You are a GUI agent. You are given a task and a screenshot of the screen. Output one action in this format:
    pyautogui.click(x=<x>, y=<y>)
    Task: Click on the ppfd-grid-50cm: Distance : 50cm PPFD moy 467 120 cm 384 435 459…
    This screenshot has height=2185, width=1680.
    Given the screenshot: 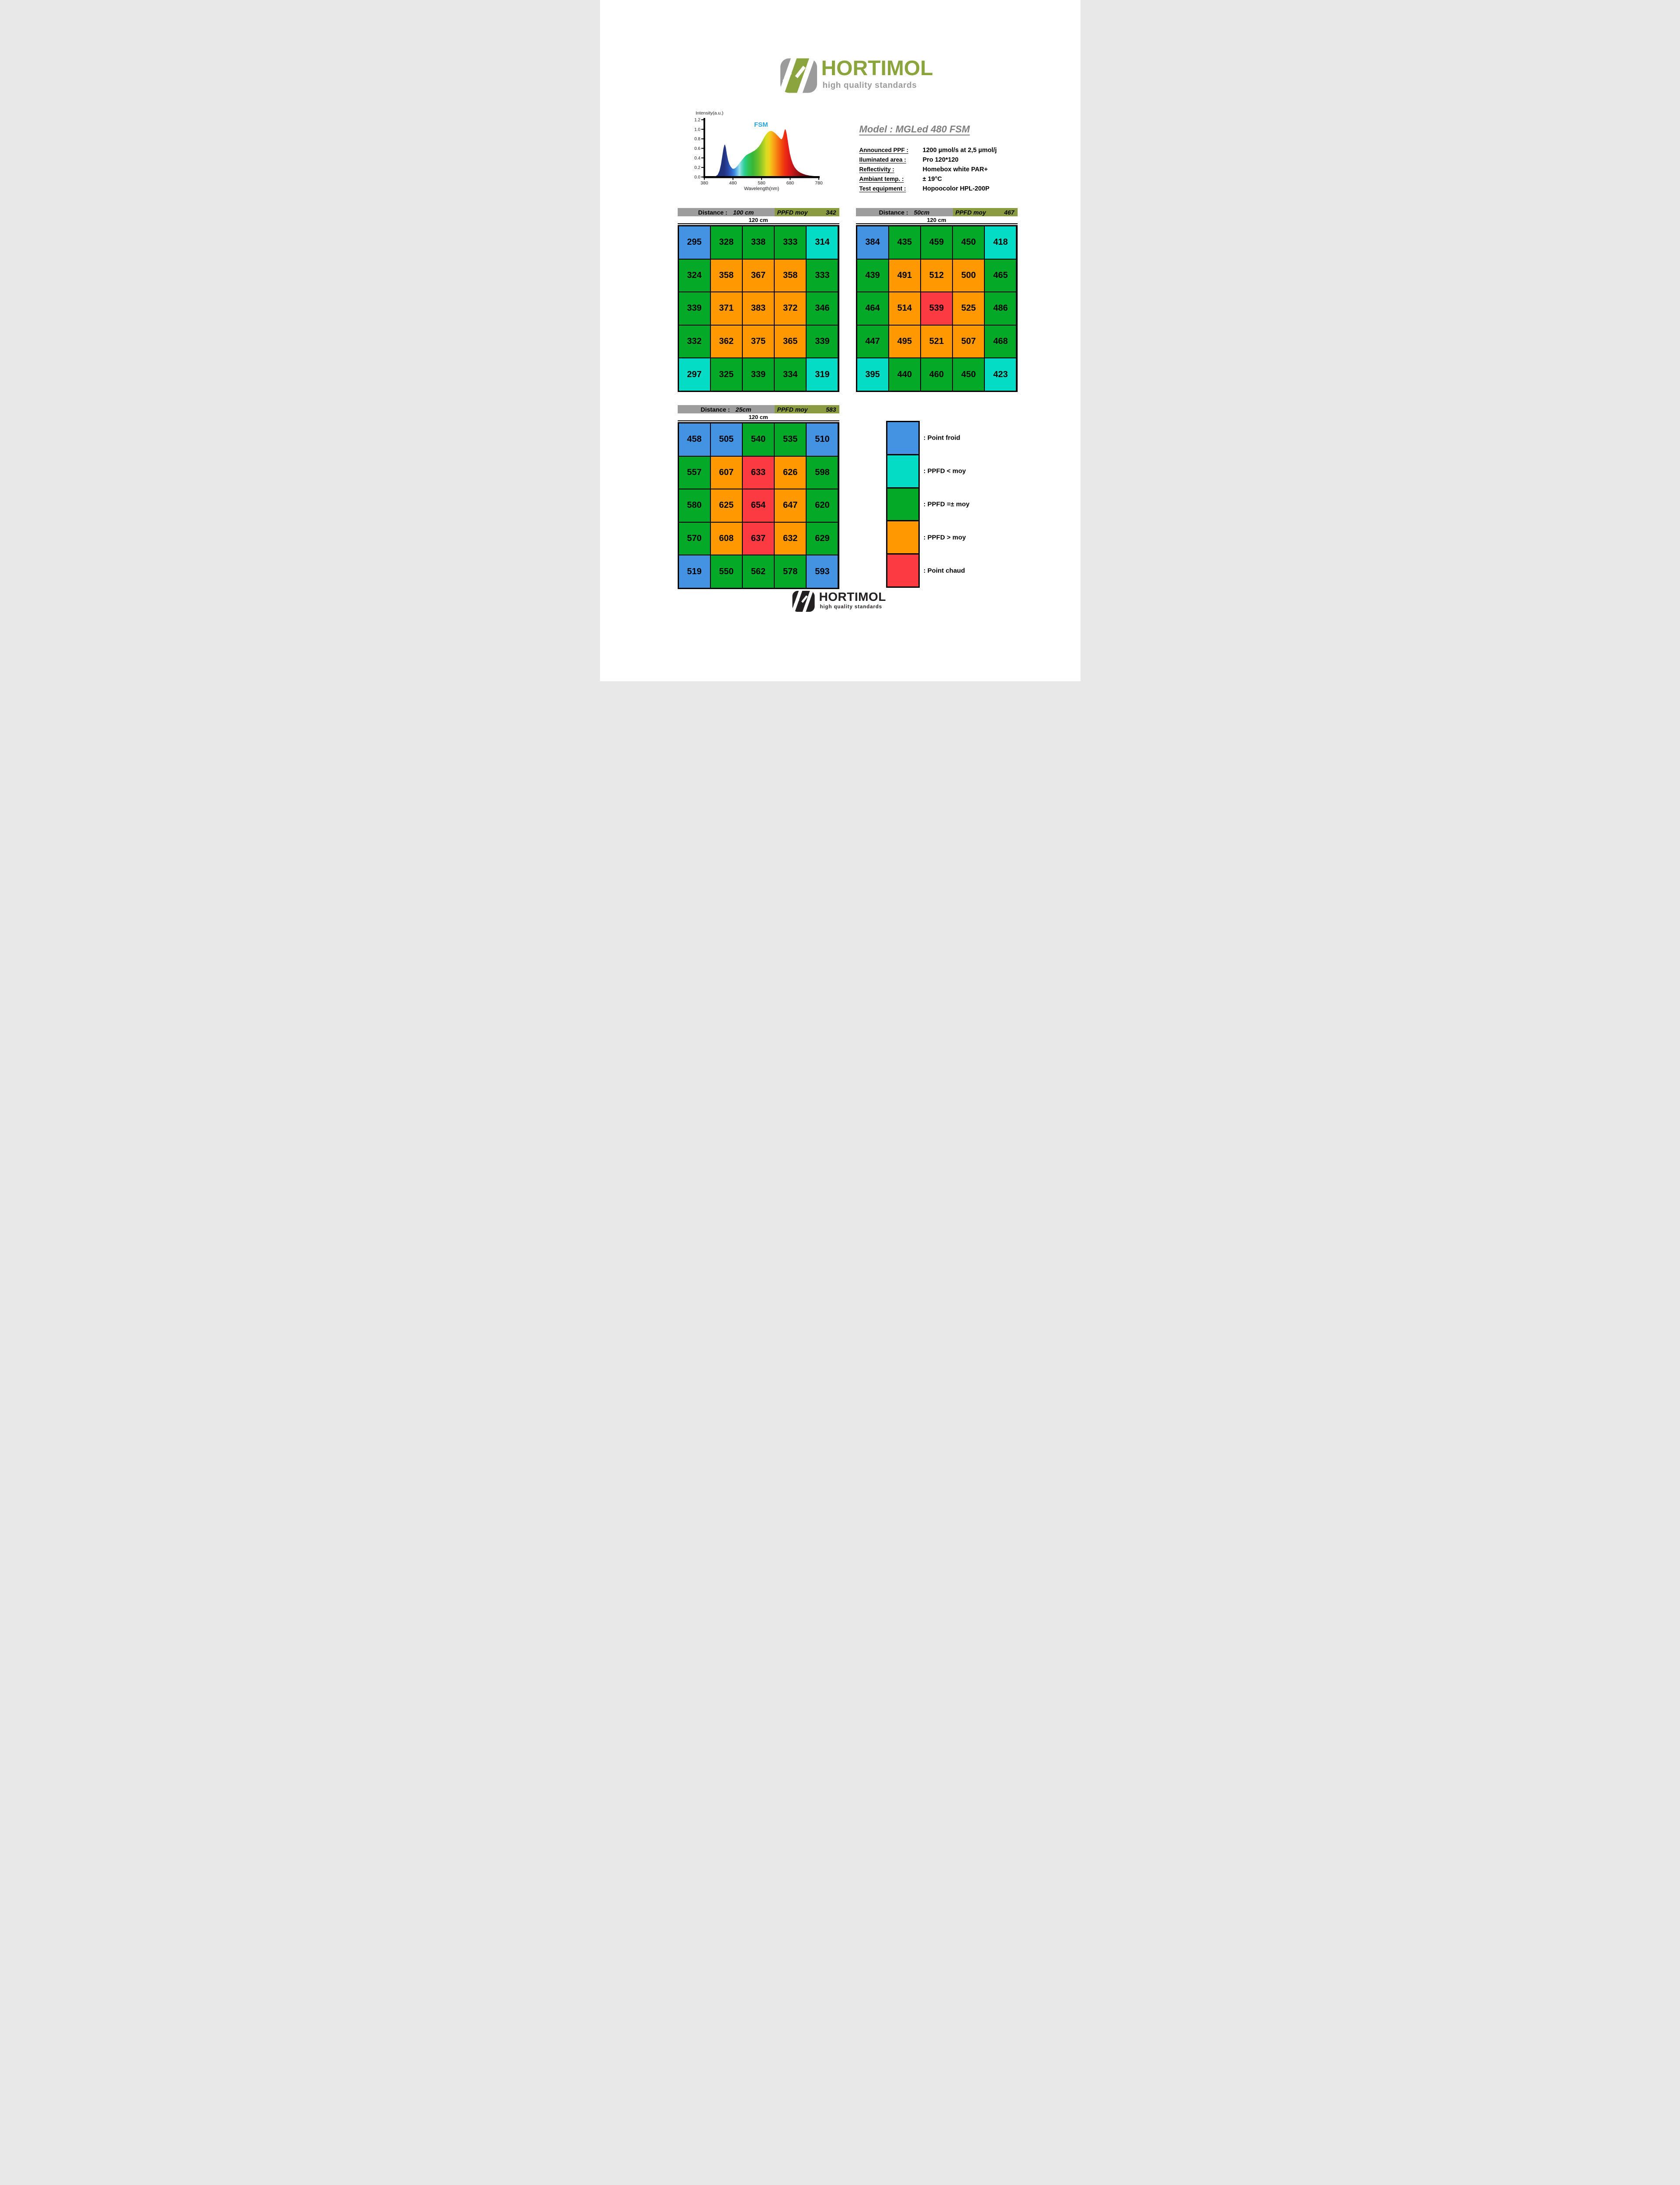 What is the action you would take?
    pyautogui.click(x=937, y=300)
    